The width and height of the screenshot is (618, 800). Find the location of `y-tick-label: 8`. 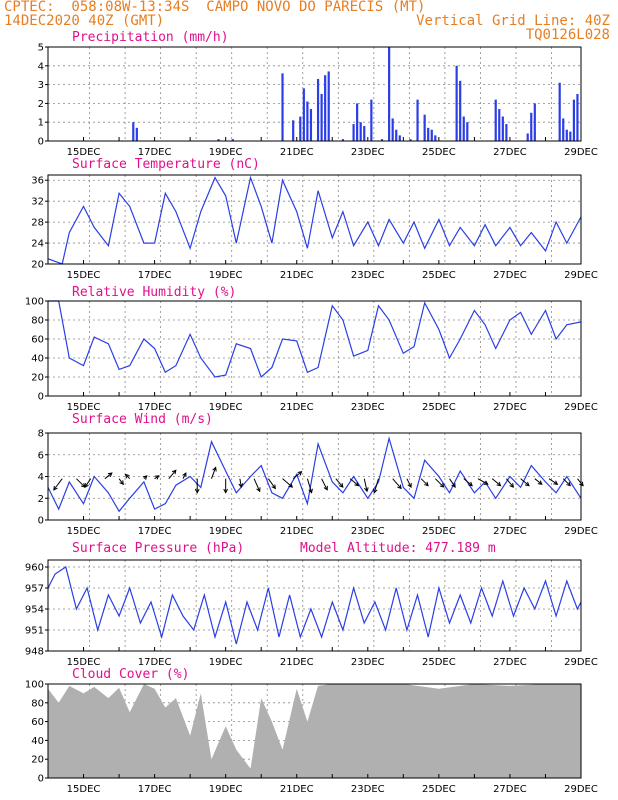

y-tick-label: 8 is located at coordinates (41, 434).